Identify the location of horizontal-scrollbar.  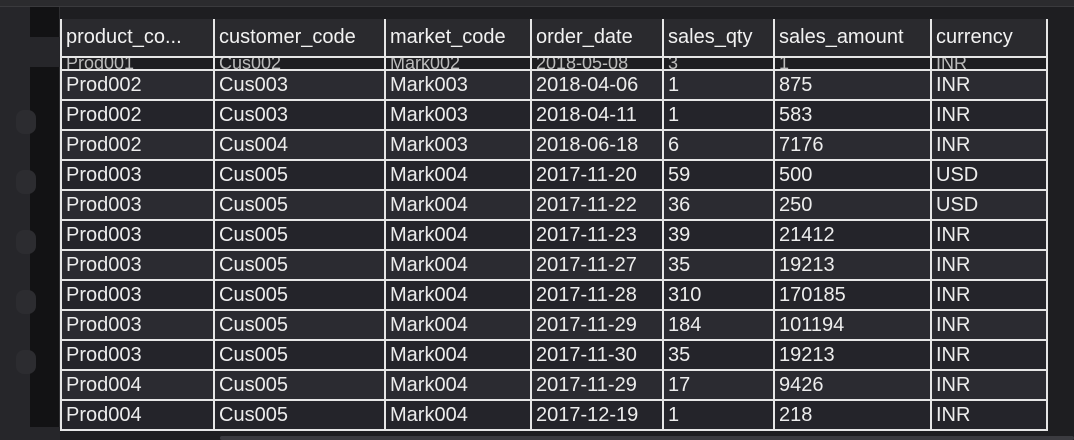
(647, 438).